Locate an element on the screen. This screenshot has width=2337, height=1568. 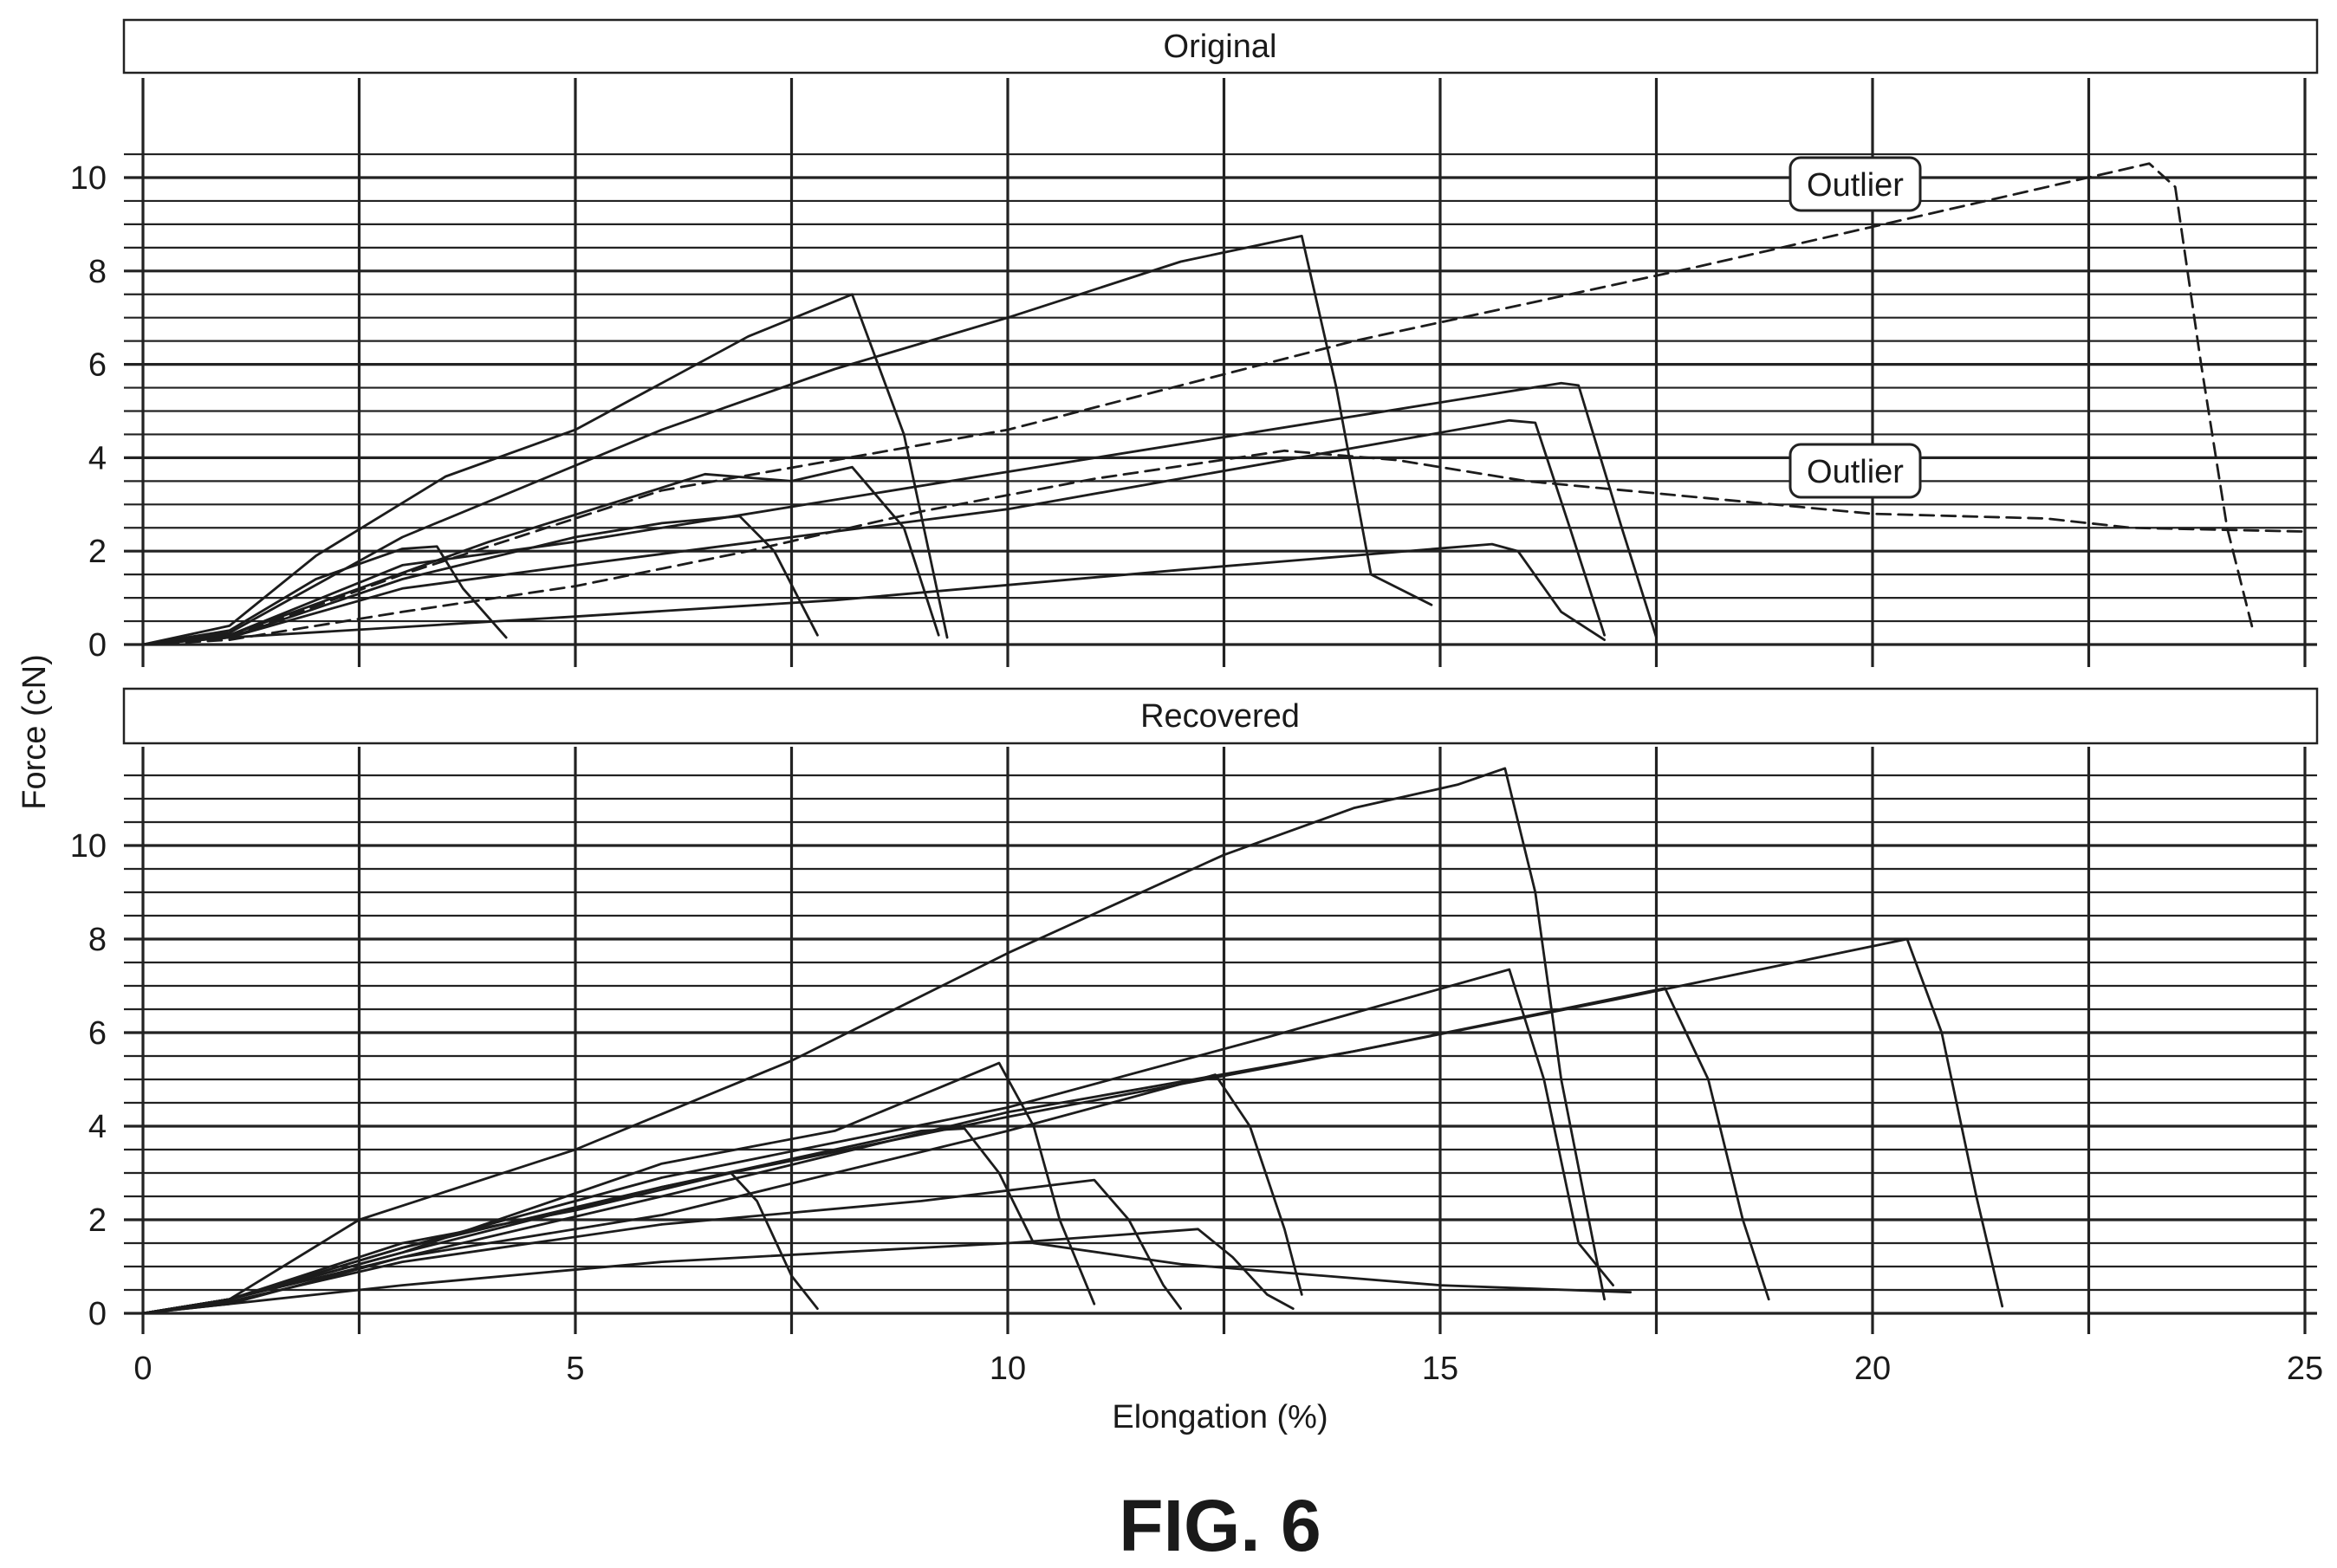
strip-original is located at coordinates (1220, 46).